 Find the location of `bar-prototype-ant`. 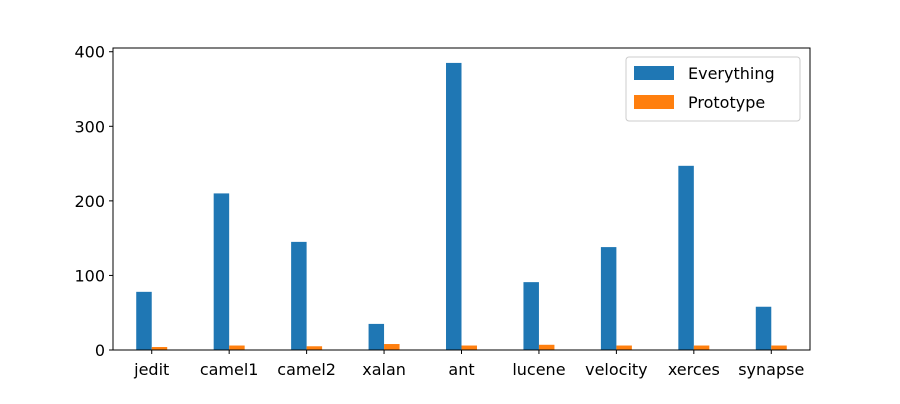

bar-prototype-ant is located at coordinates (469, 347).